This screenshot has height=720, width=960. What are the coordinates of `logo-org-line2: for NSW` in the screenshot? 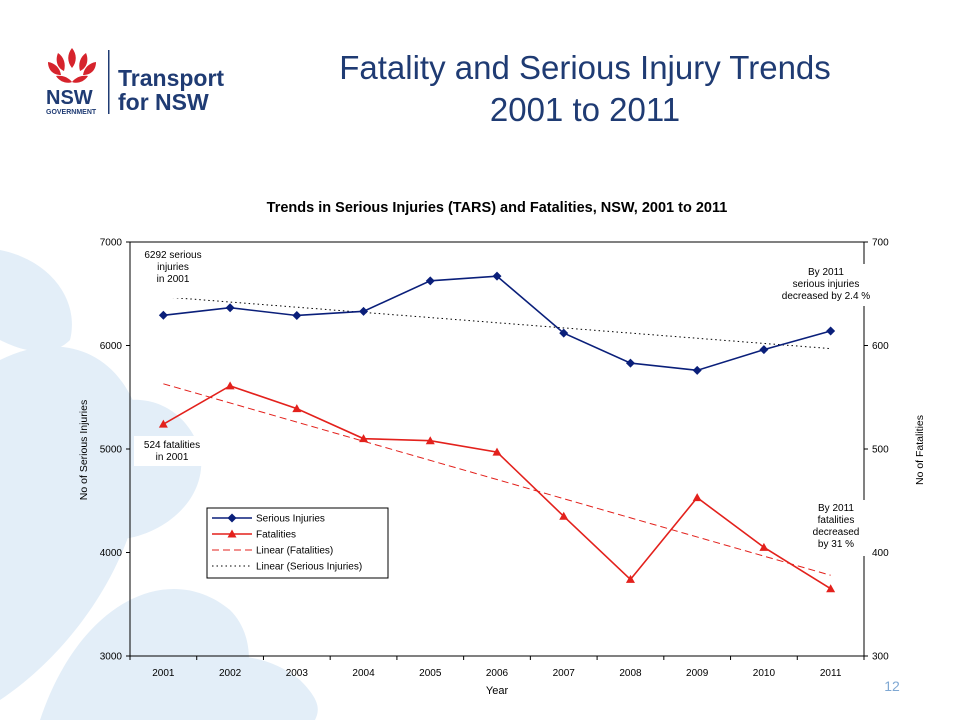 It's located at (163, 102).